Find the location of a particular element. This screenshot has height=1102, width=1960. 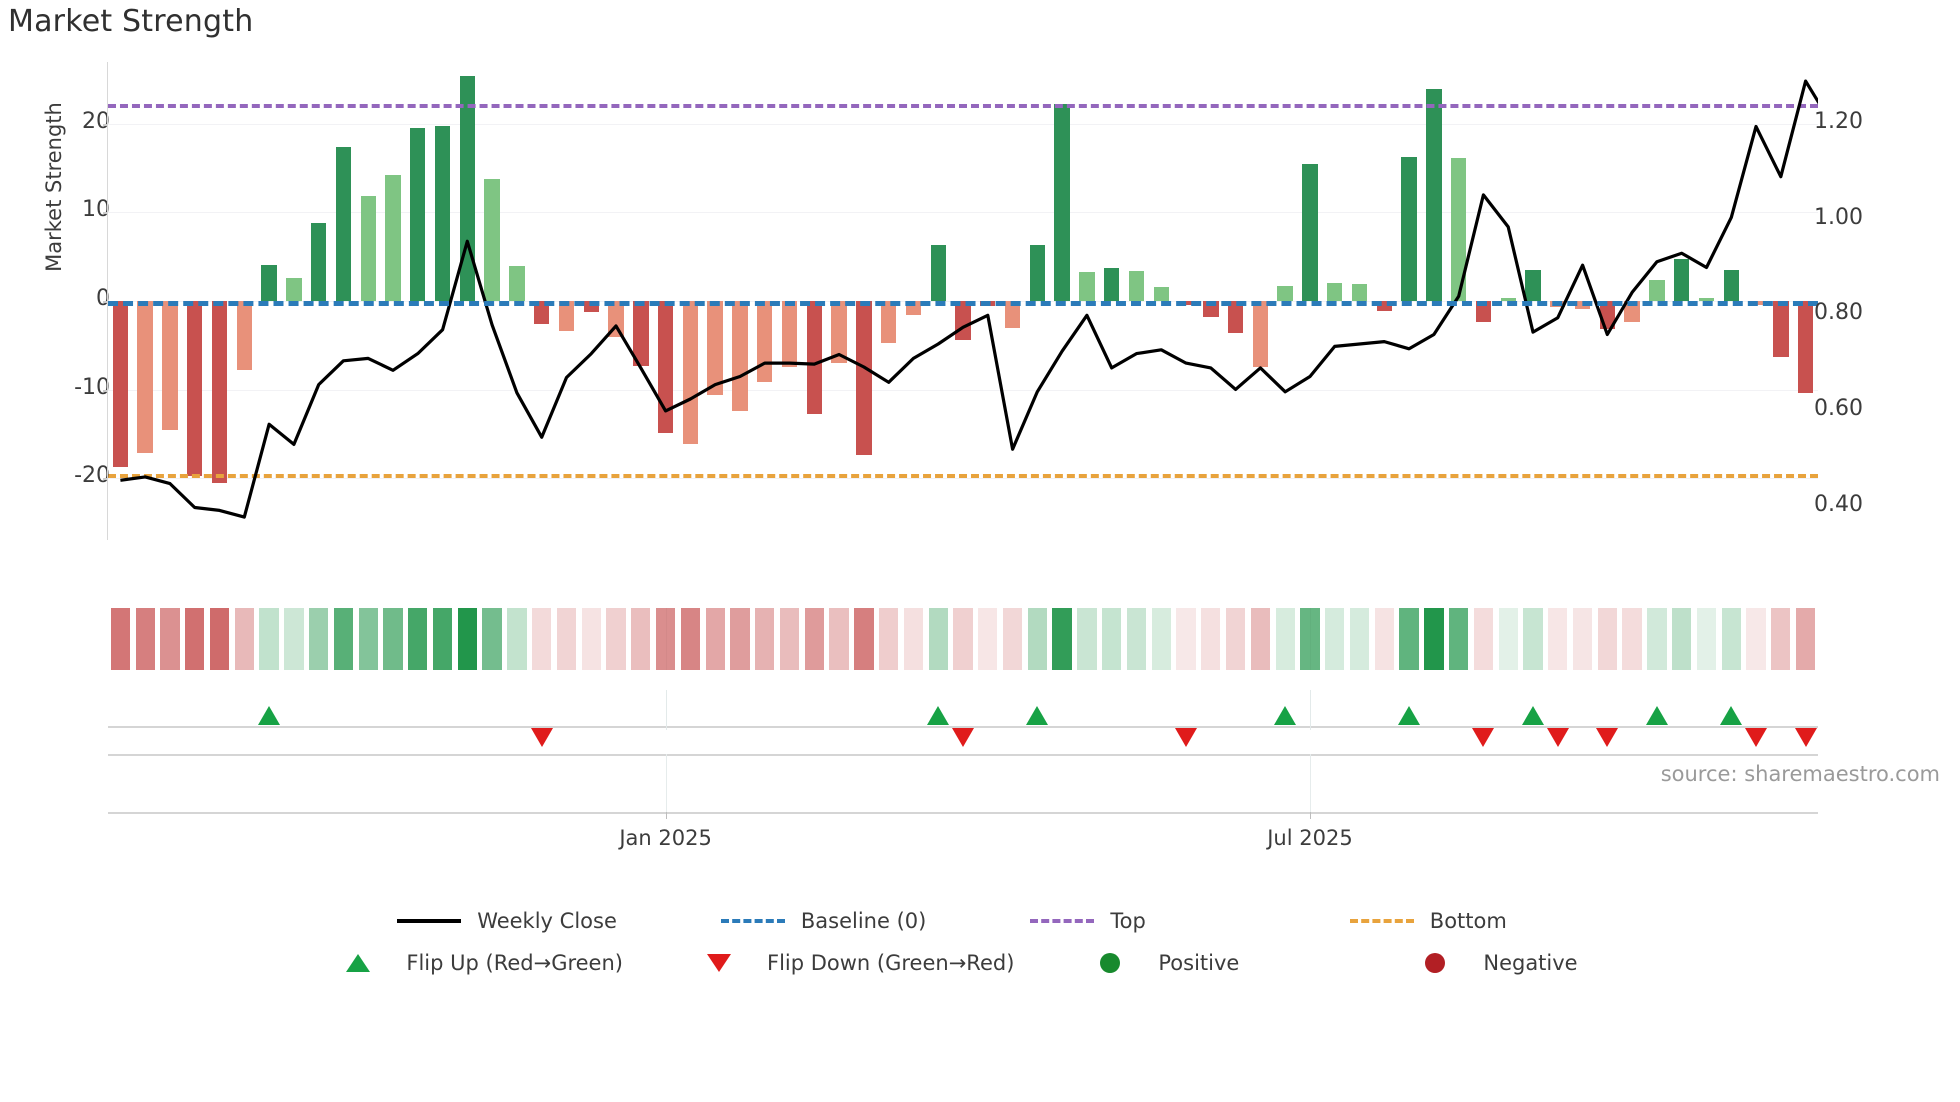

legend-item: Flip Down (Green→Red) is located at coordinates (848, 963).